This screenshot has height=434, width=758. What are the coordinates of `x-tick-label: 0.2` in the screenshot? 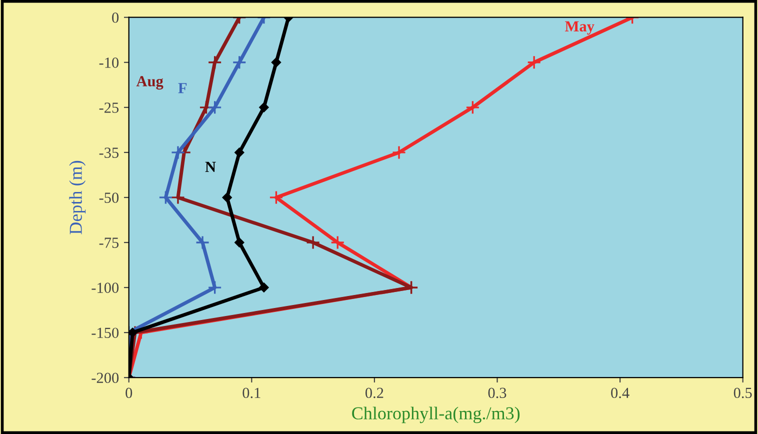 It's located at (374, 393).